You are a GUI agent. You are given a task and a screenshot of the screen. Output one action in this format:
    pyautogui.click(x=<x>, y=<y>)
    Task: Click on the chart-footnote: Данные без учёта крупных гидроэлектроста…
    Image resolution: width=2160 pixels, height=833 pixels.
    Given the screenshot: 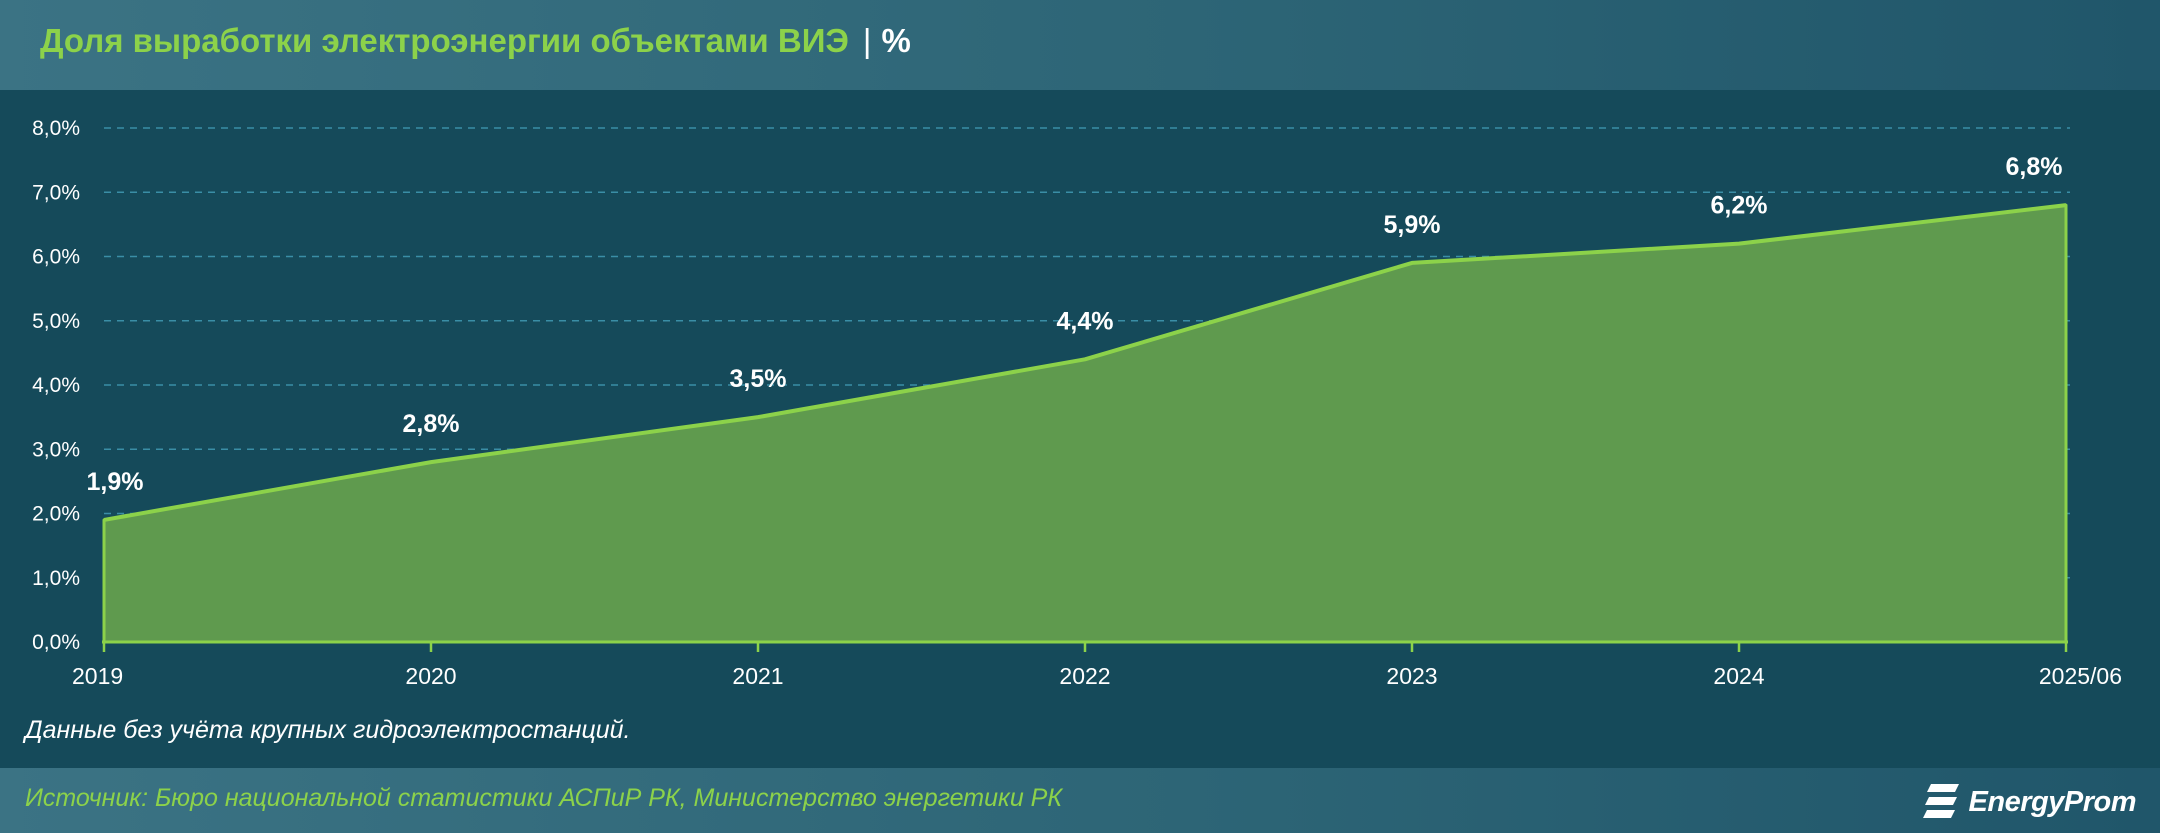 What is the action you would take?
    pyautogui.click(x=328, y=730)
    